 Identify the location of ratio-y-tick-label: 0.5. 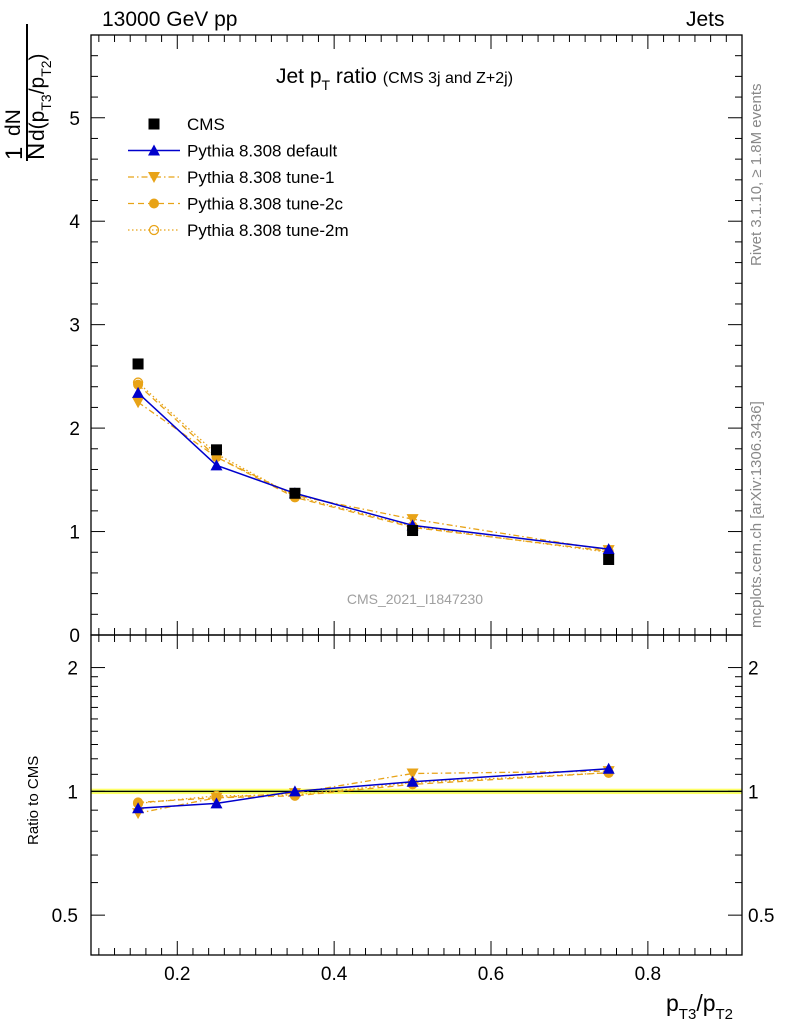
(65, 916).